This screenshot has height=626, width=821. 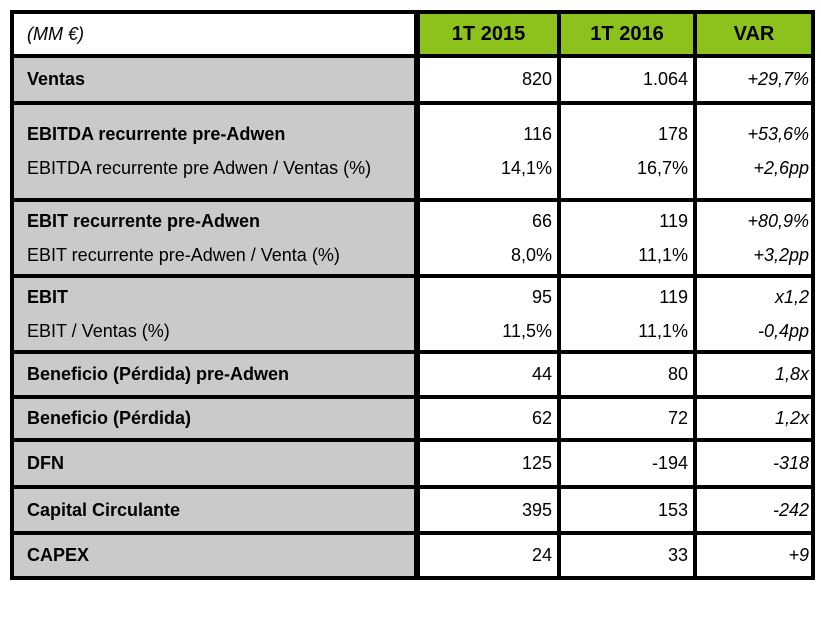 I want to click on value-var: 1,8x, so click(x=754, y=374).